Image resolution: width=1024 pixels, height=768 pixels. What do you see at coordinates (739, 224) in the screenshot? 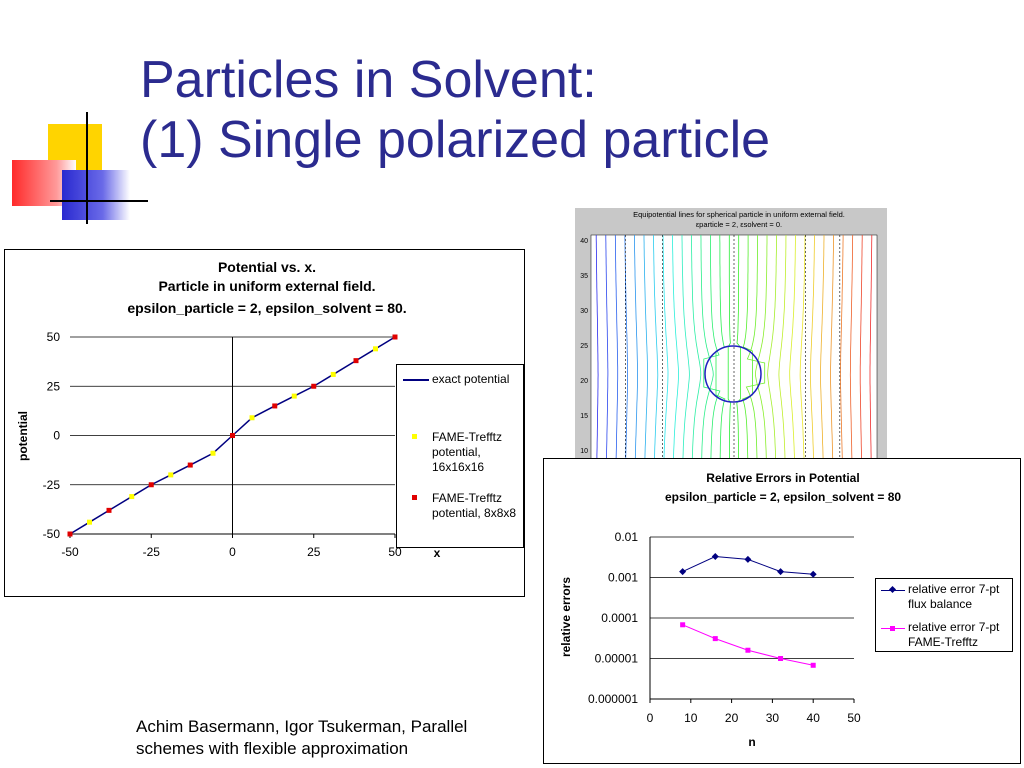
I see `chart2-subtitle: εparticle = 2, εsolvent = 0.` at bounding box center [739, 224].